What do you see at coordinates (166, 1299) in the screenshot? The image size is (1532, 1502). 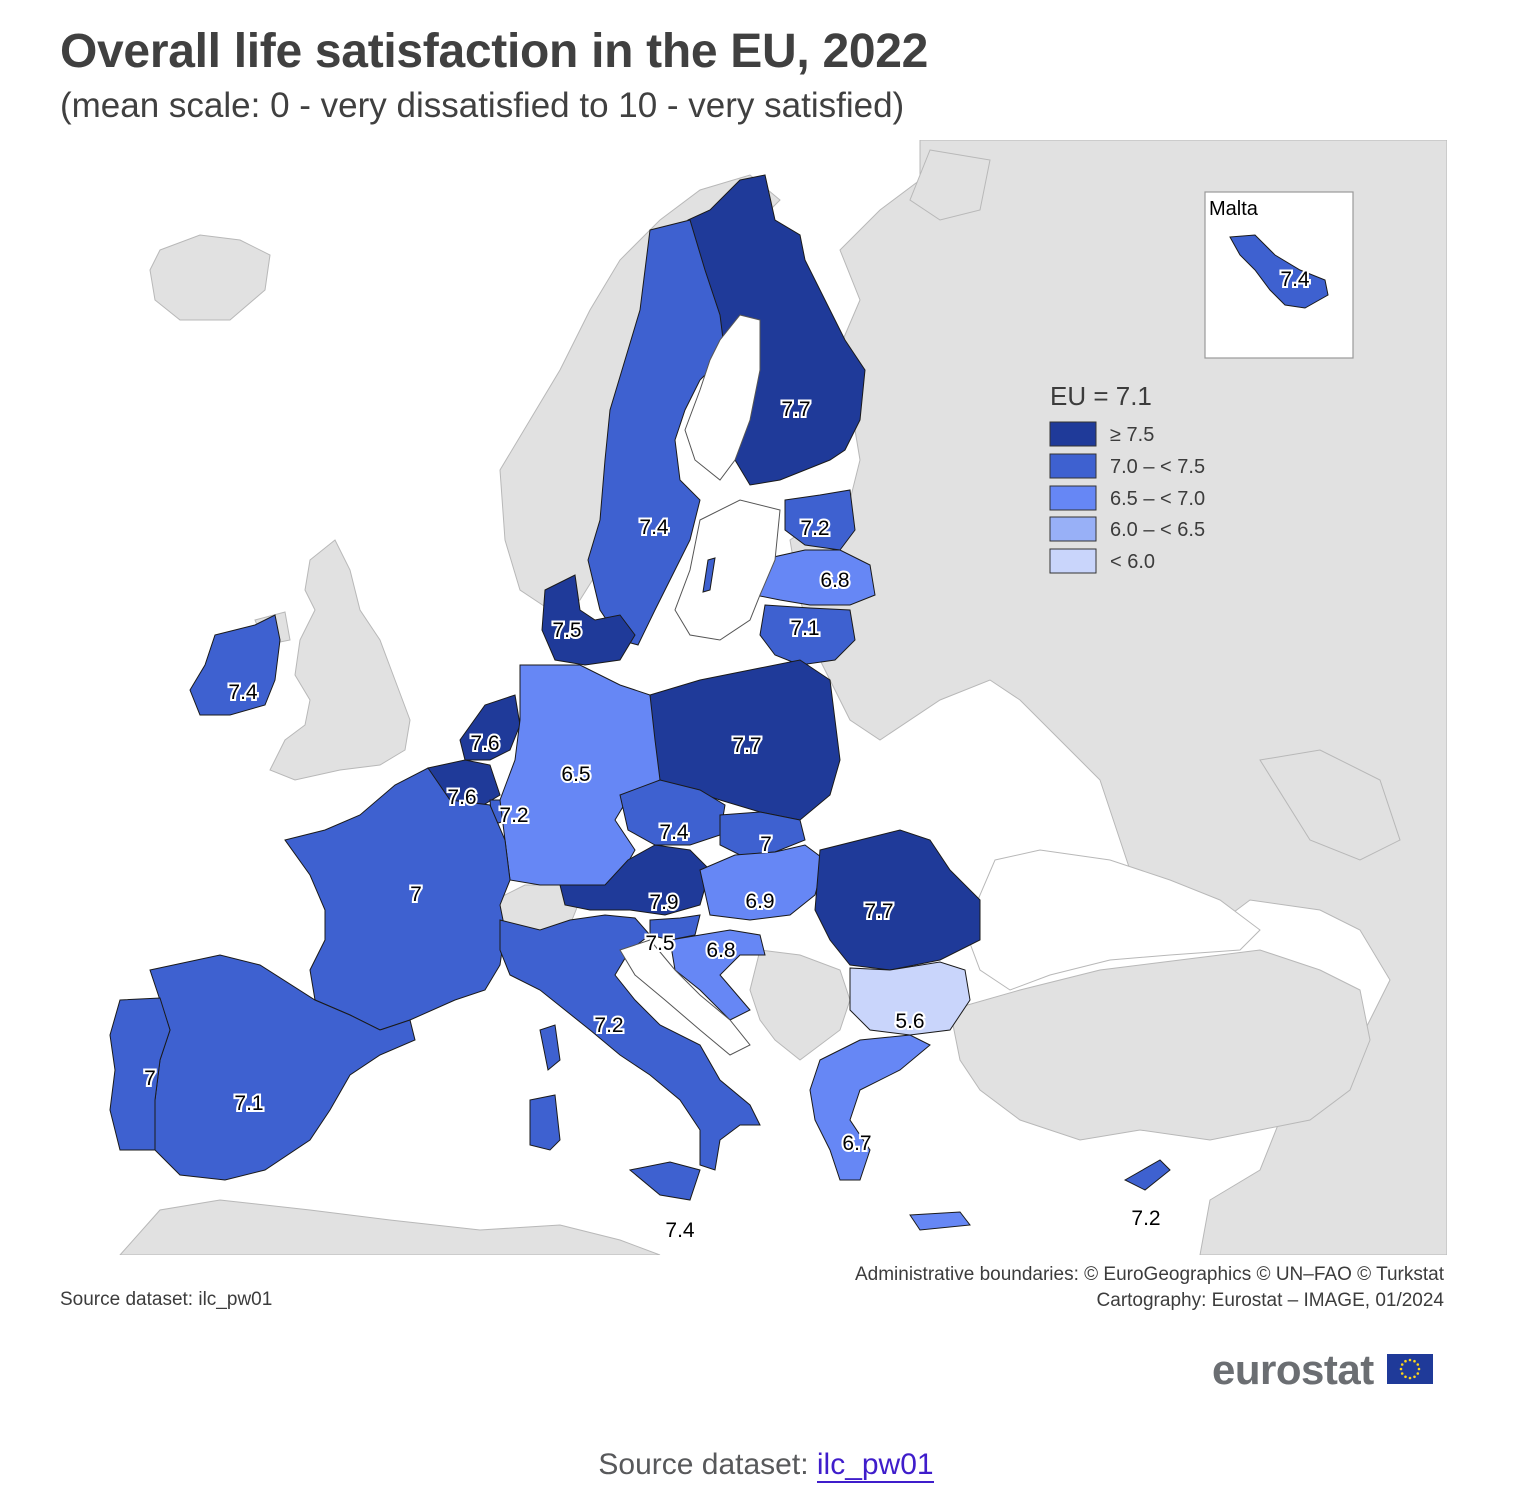 I see `source-dataset-note: Source dataset: ilc_pw01` at bounding box center [166, 1299].